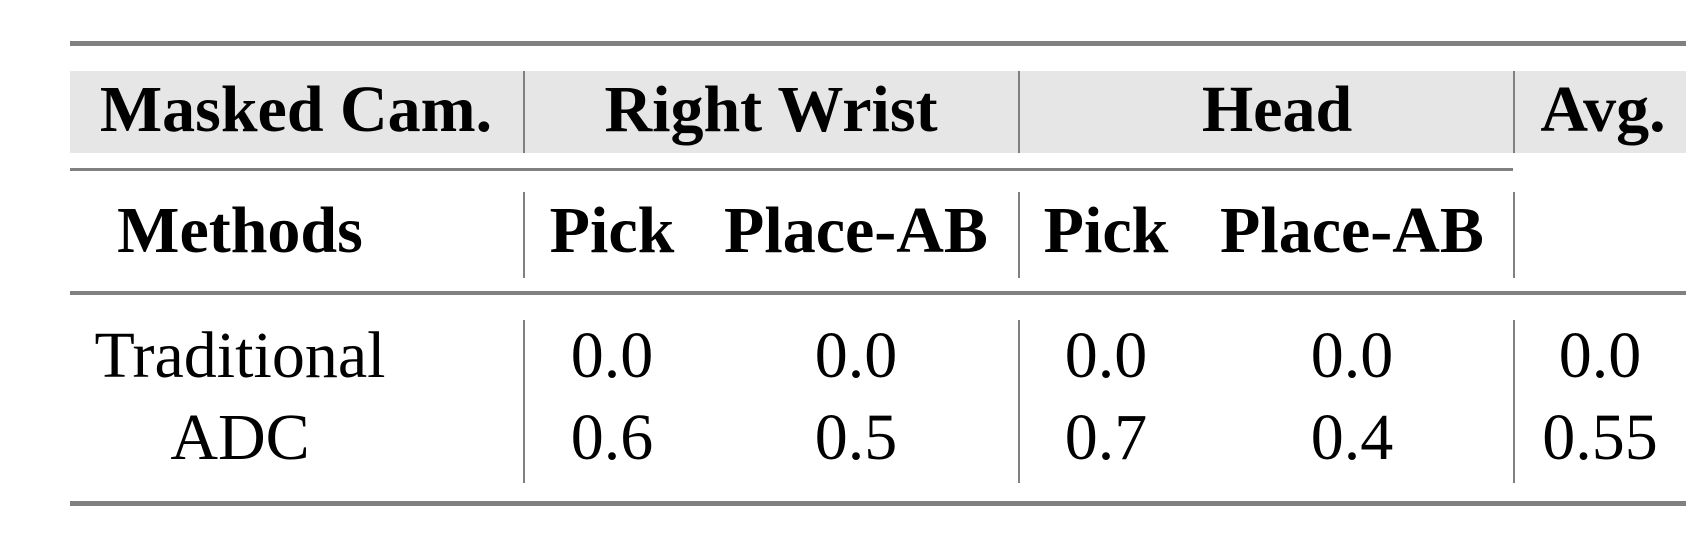 The image size is (1698, 536). I want to click on cell: 0.7, so click(1106, 437).